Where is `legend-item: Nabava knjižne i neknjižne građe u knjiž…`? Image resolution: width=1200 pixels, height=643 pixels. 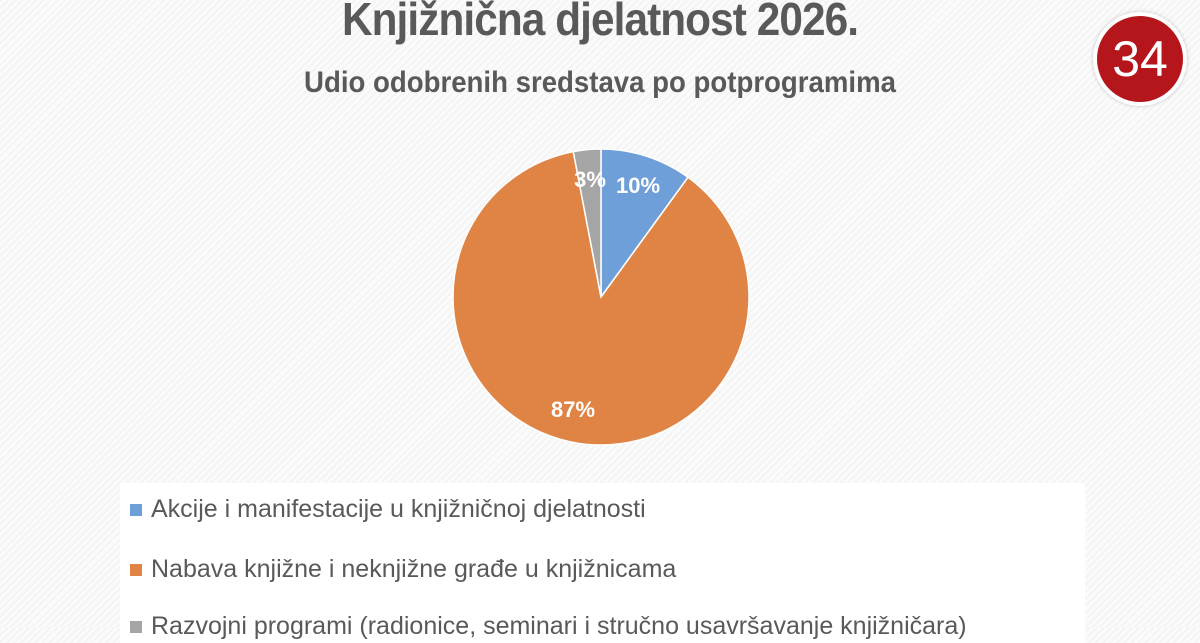 legend-item: Nabava knjižne i neknjižne građe u knjiž… is located at coordinates (403, 569).